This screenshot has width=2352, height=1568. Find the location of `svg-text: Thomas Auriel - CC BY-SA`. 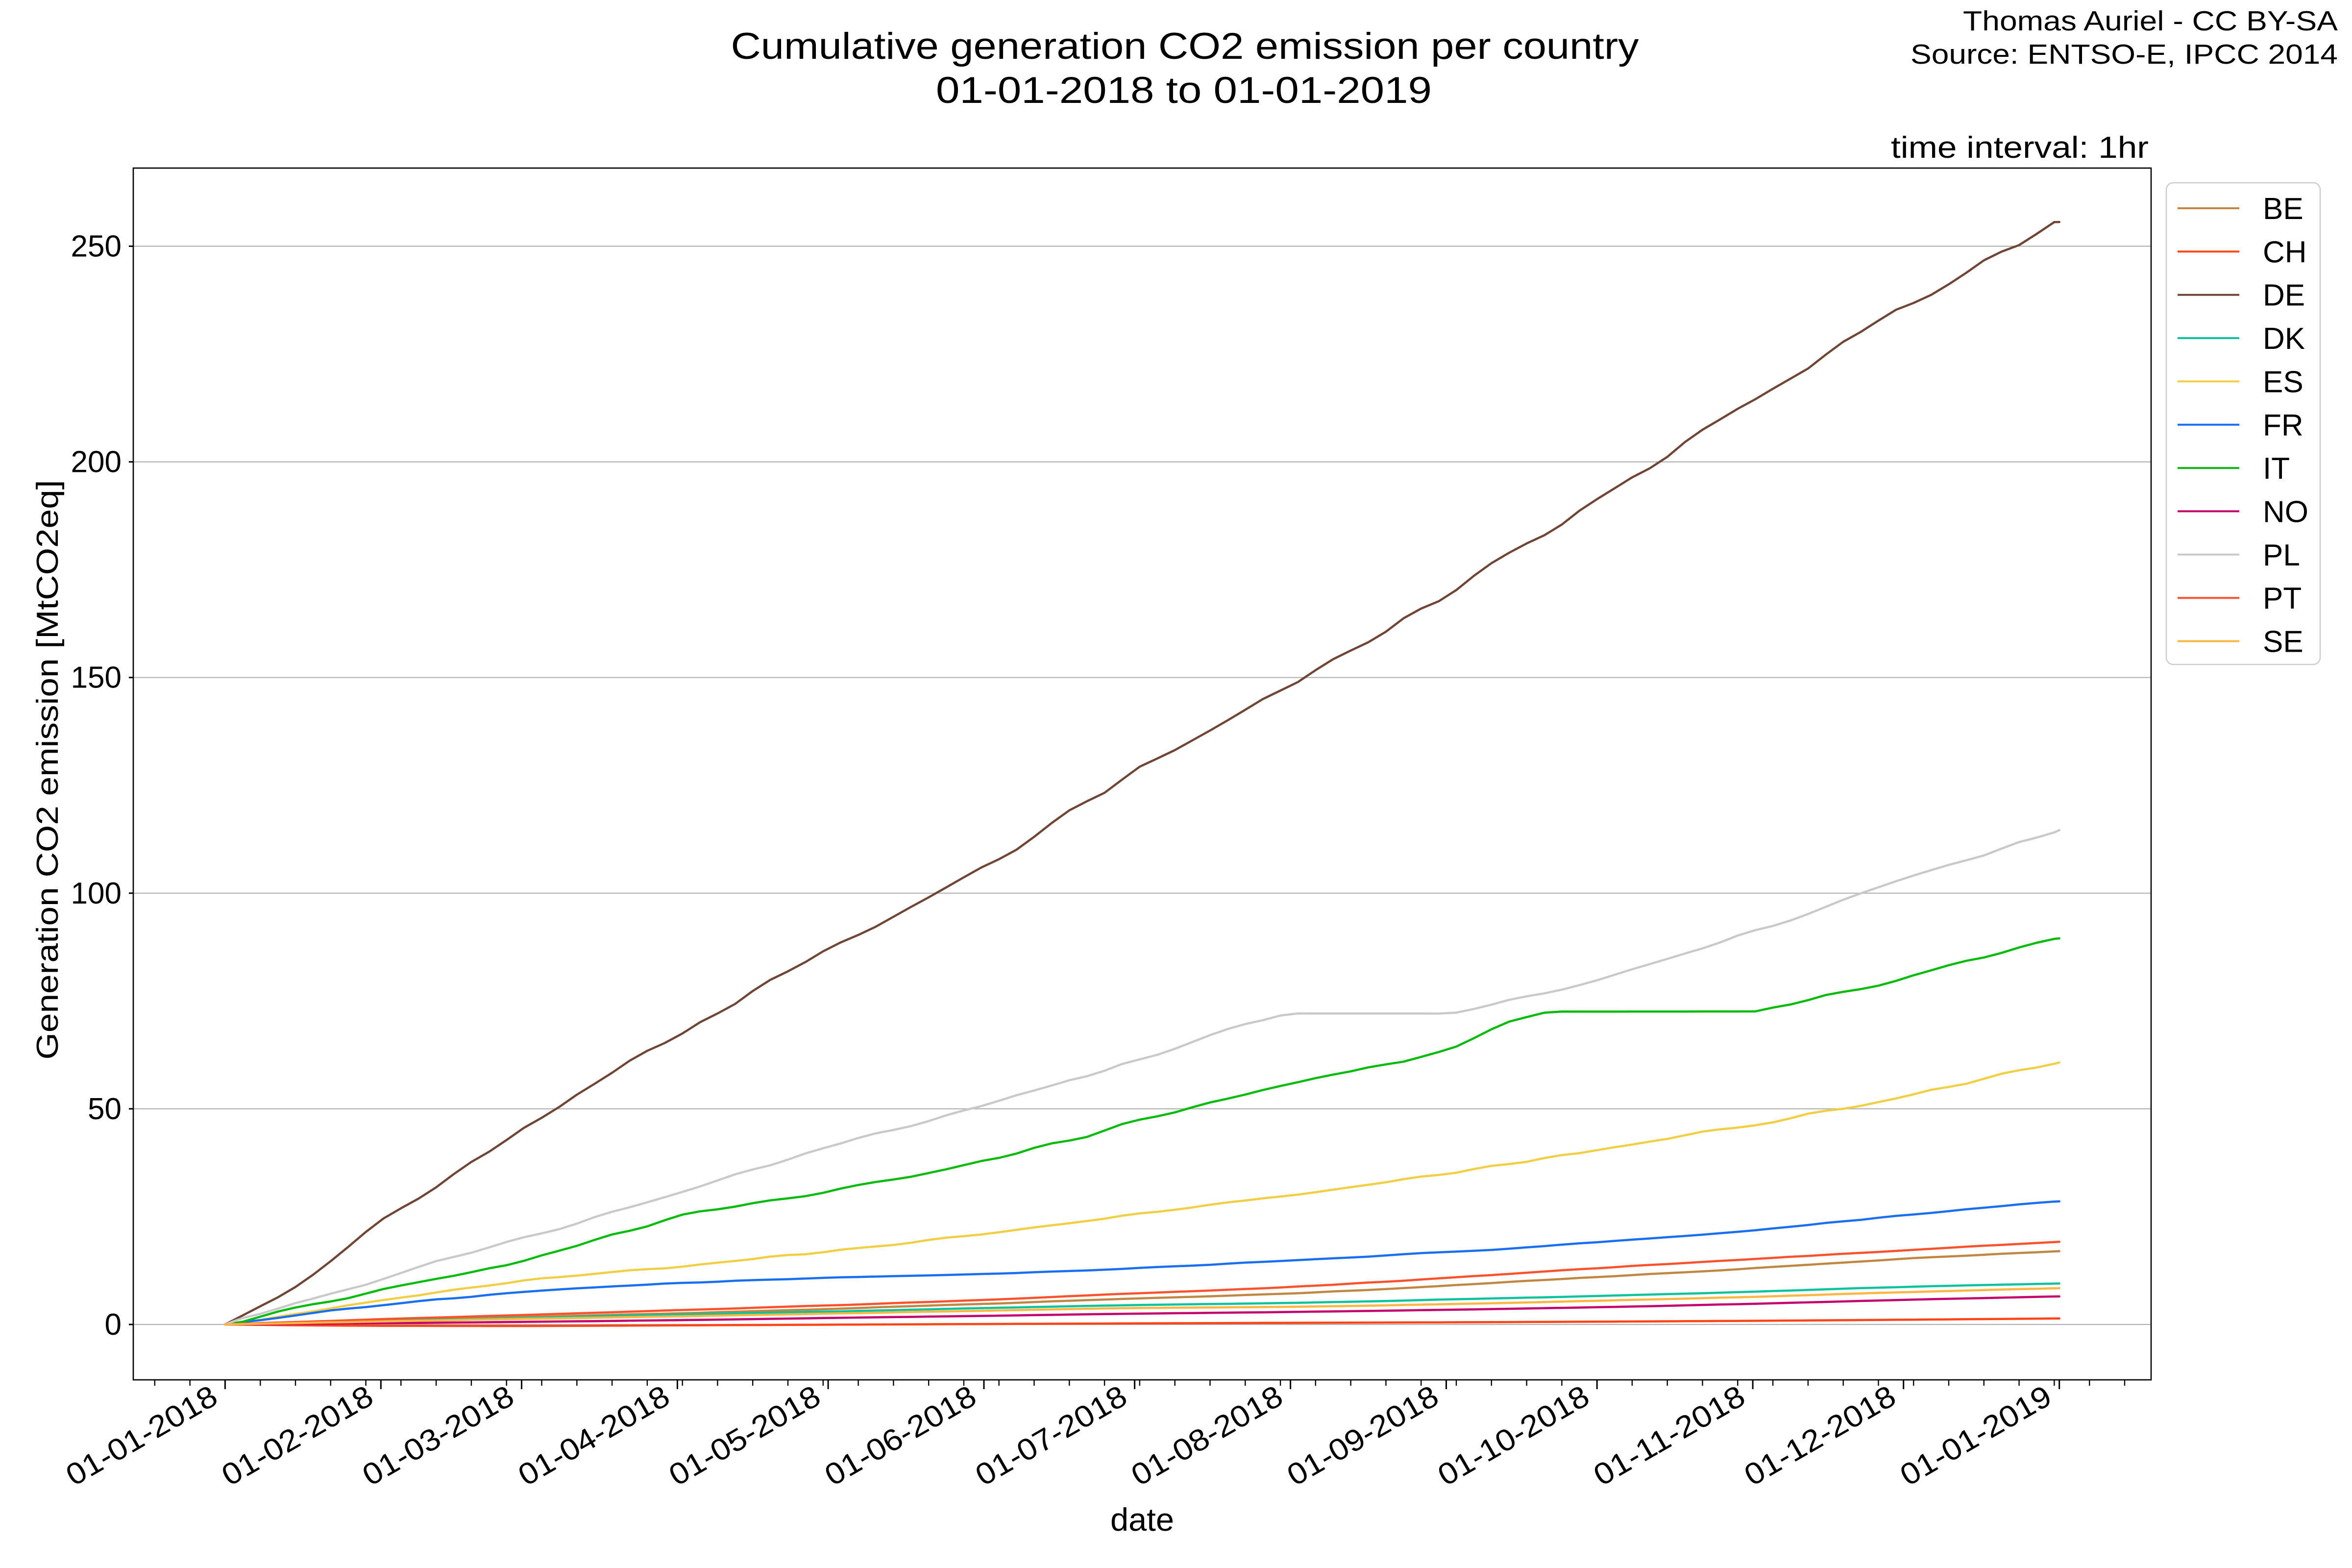

svg-text: Thomas Auriel - CC BY-SA is located at coordinates (2150, 21).